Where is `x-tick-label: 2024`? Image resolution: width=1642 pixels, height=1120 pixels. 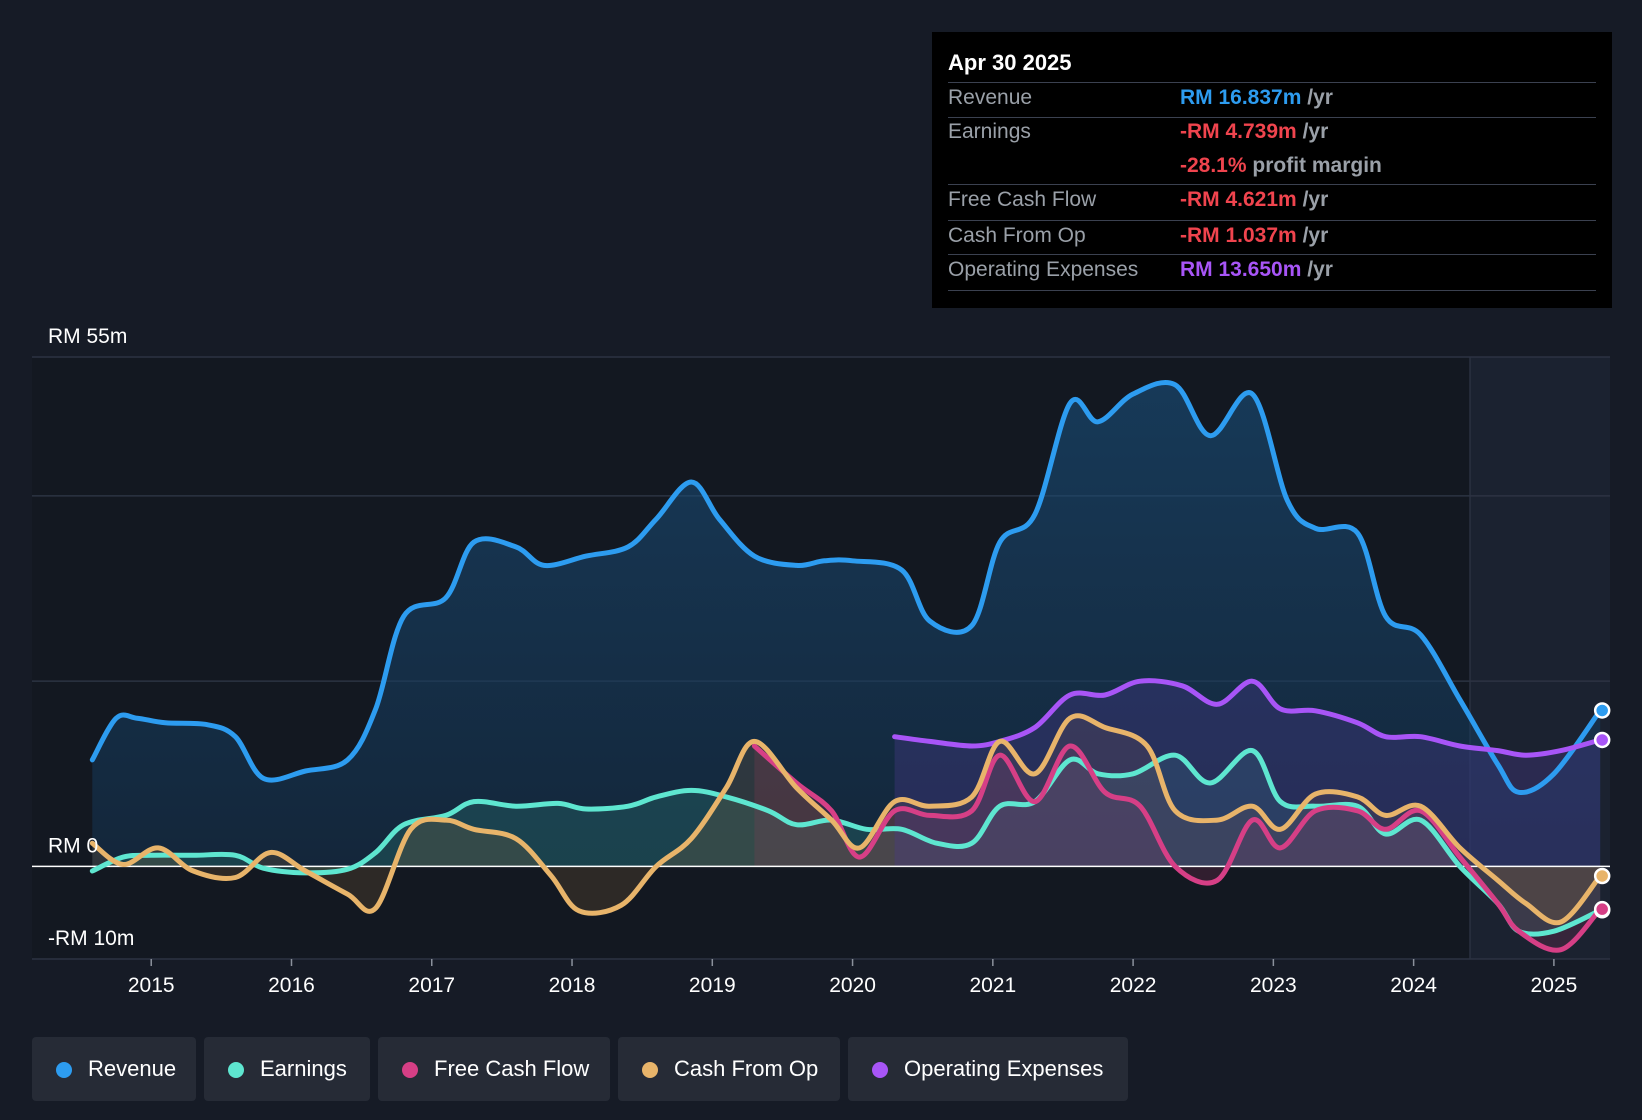 x-tick-label: 2024 is located at coordinates (1413, 985).